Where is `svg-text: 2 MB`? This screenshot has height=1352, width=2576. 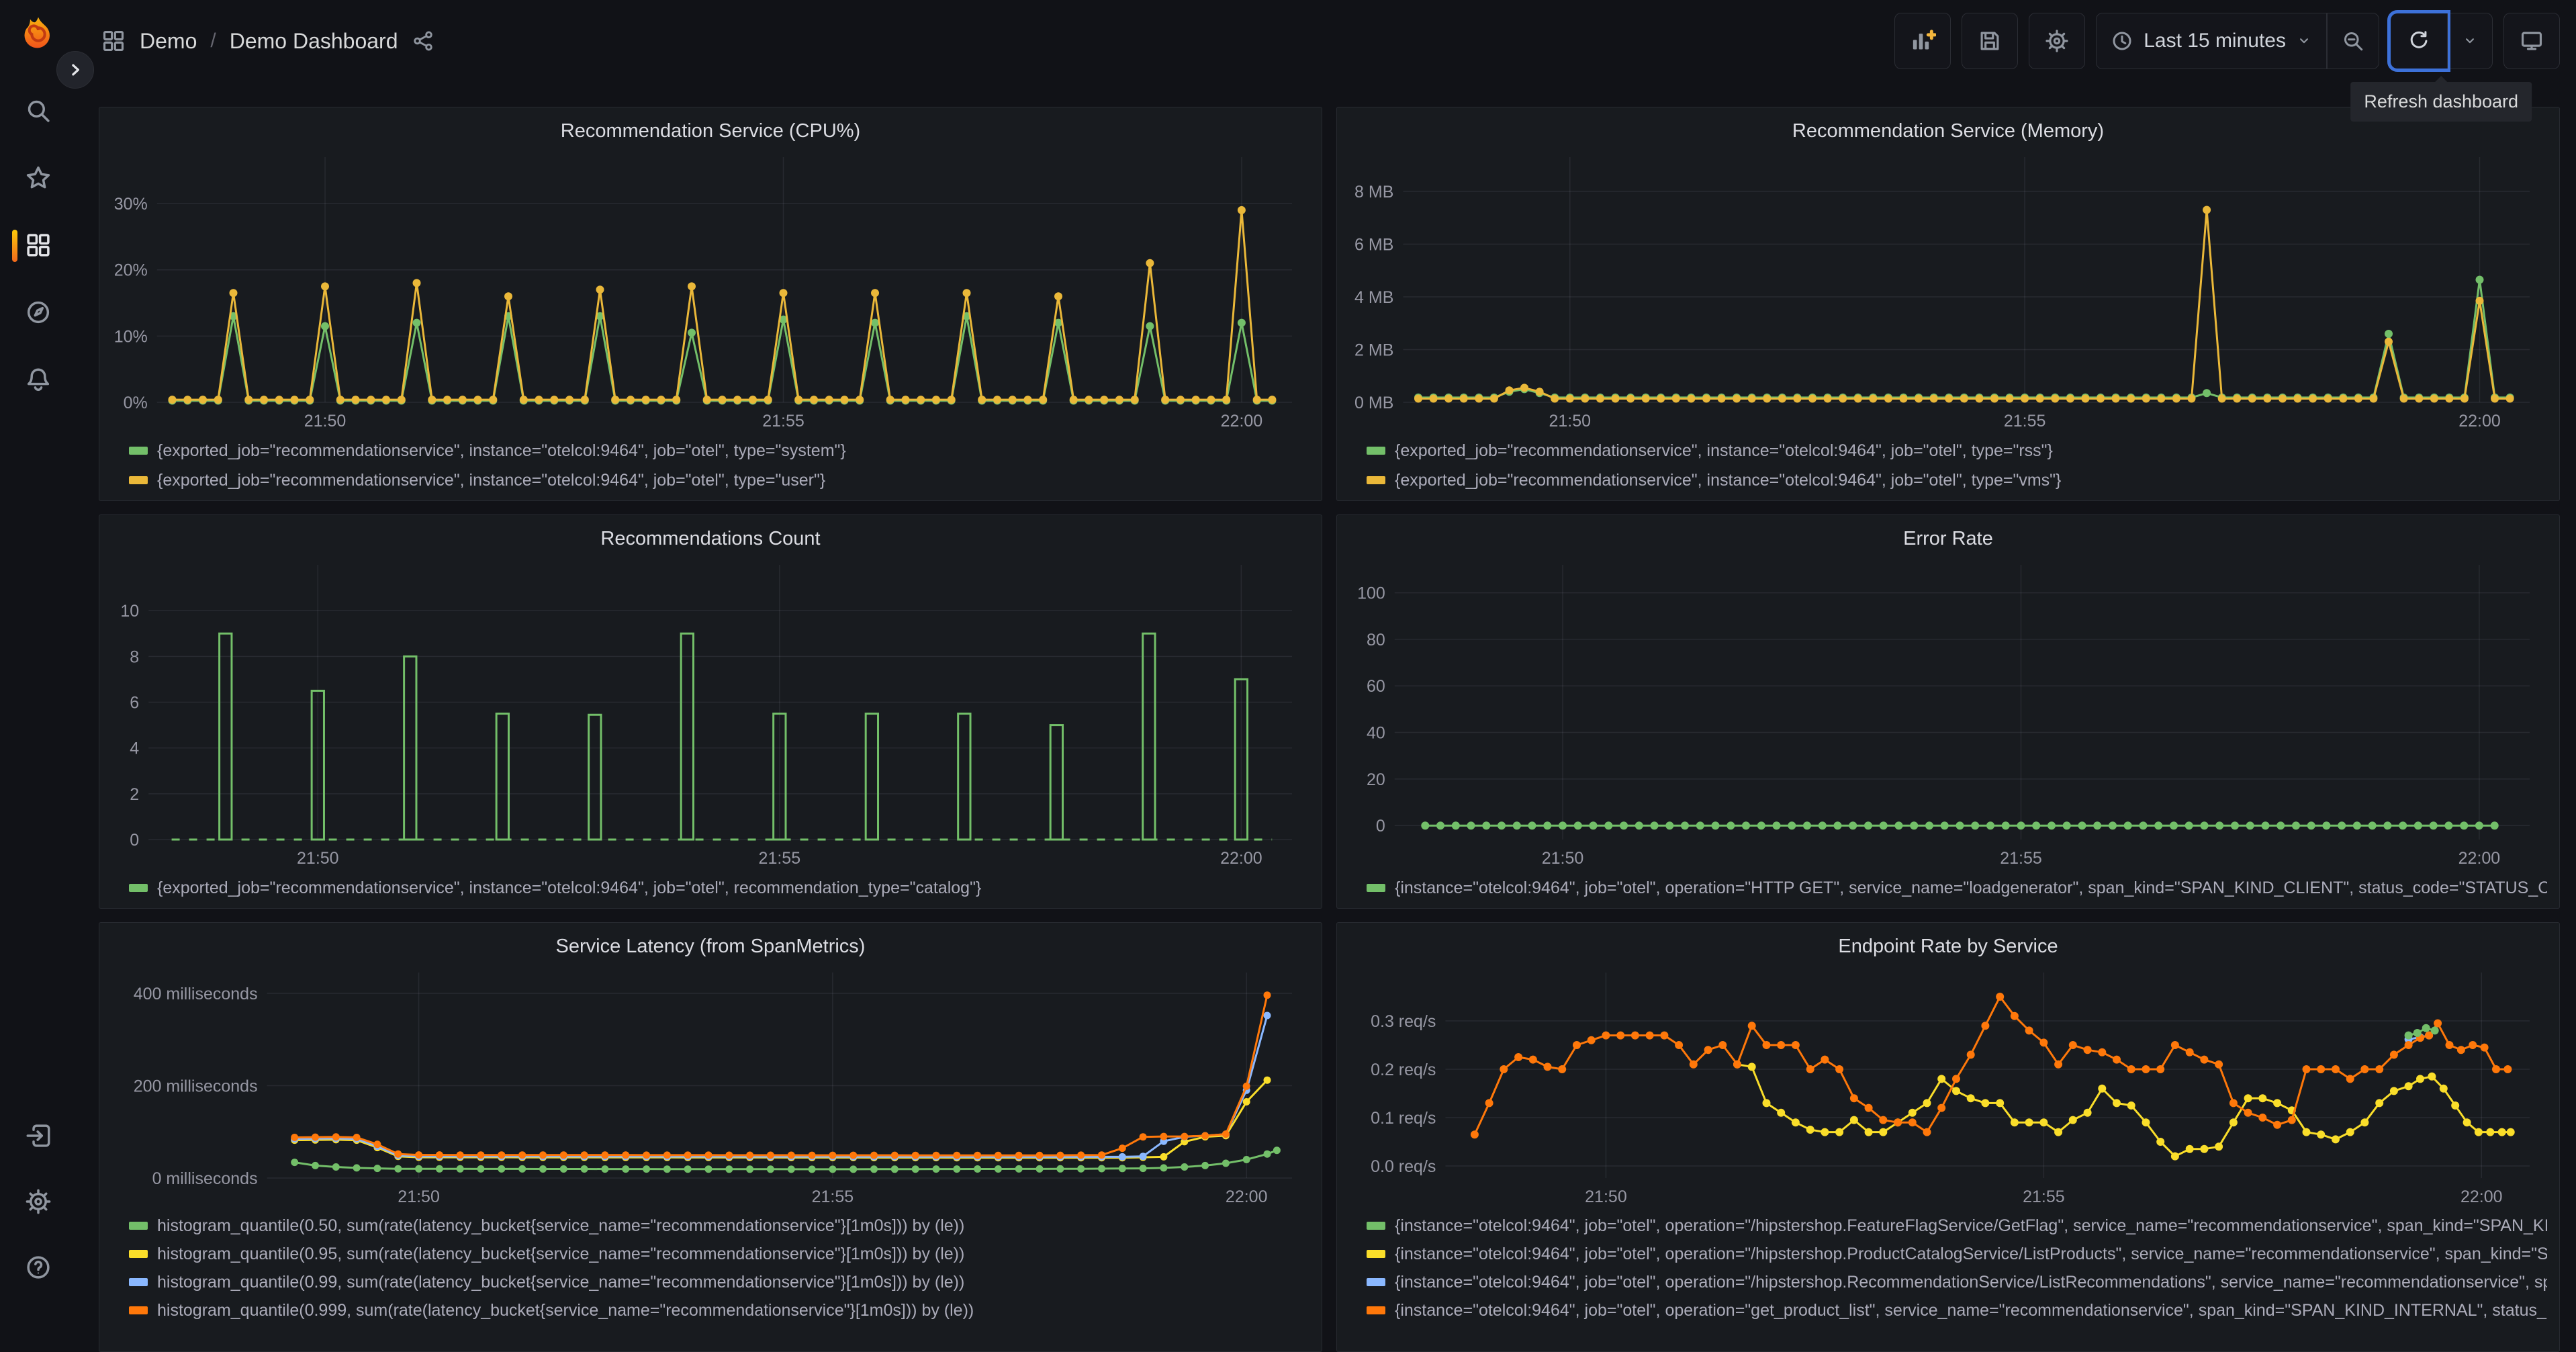 svg-text: 2 MB is located at coordinates (1373, 350).